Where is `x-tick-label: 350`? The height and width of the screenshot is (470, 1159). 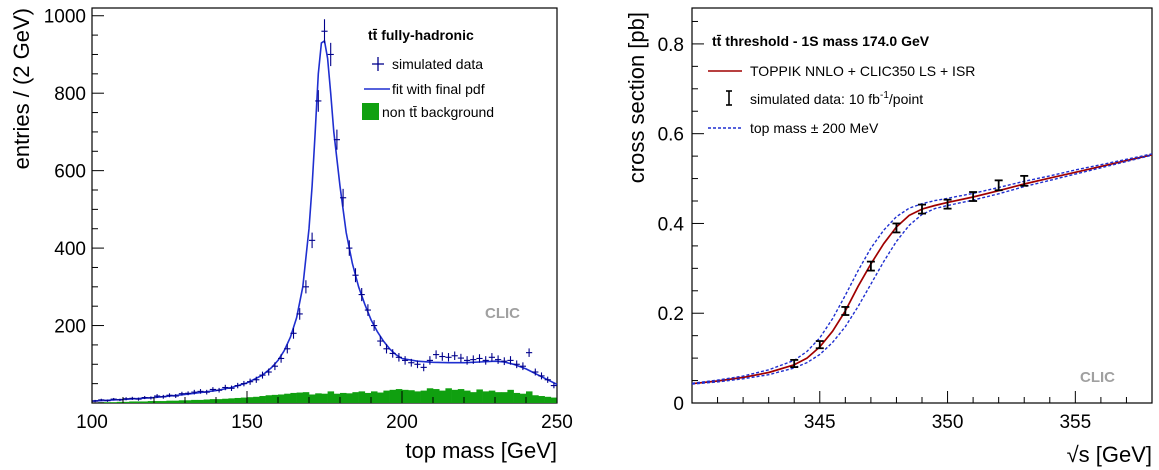
x-tick-label: 350 is located at coordinates (948, 422).